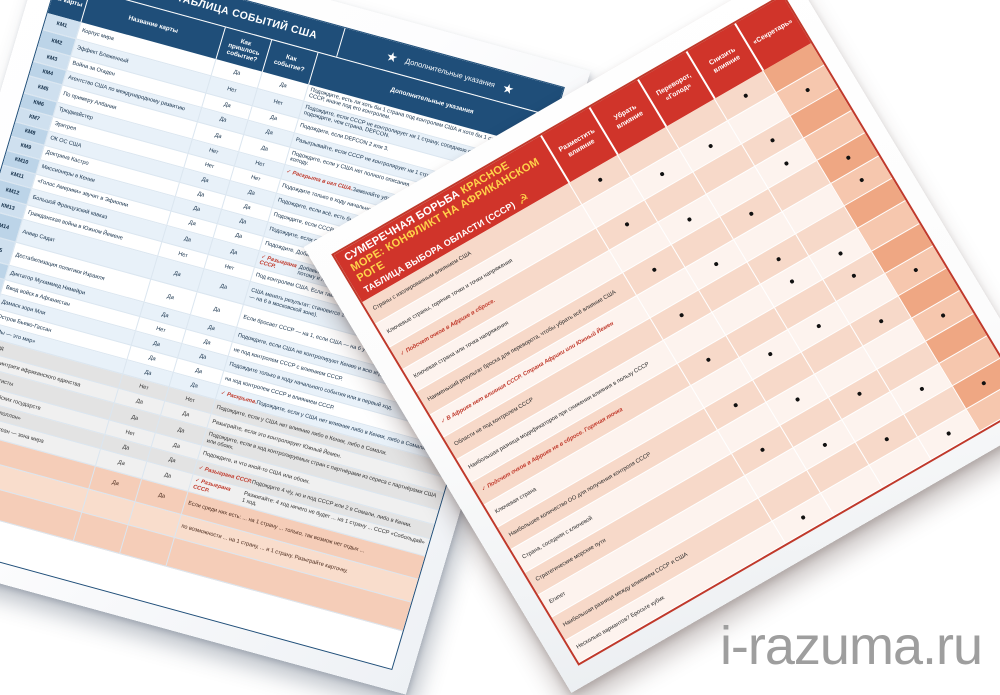  I want to click on hammer-sickle-icon: ☭, so click(523, 198).